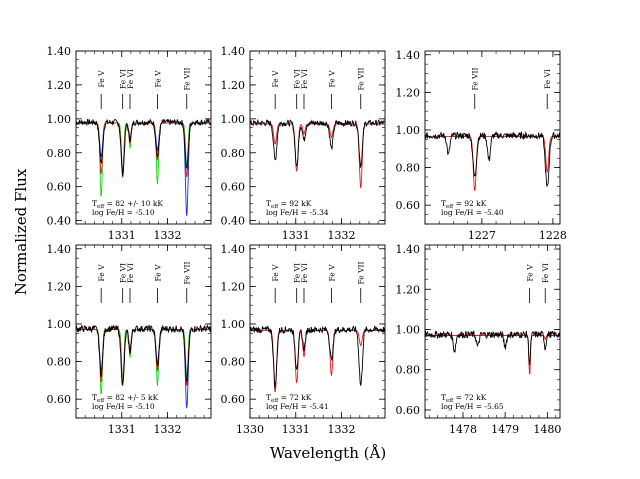  I want to click on teff-annotation: Teff = 82 +/- 5 kK, so click(125, 398).